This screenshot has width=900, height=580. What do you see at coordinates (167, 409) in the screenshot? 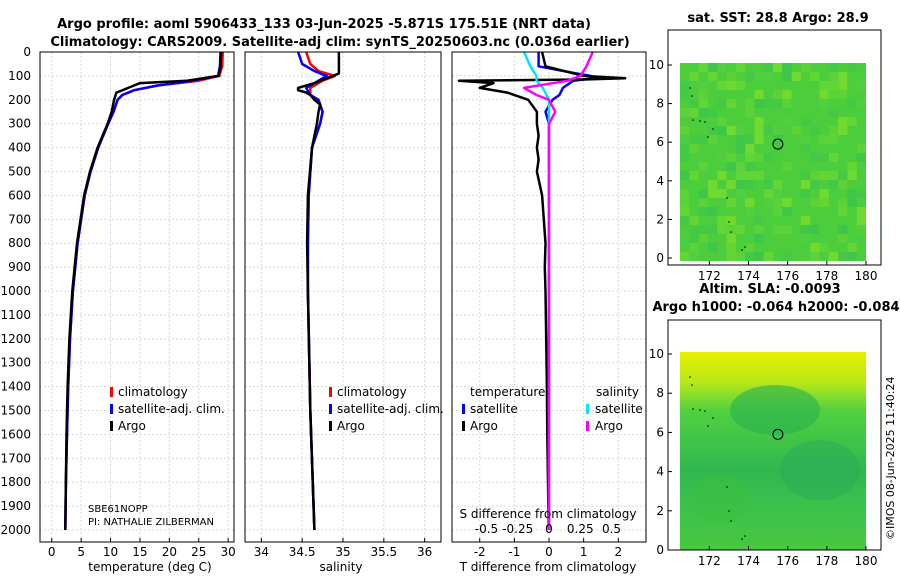
I see `temperature-legend: climatology satellite-adj. clim. Argo` at bounding box center [167, 409].